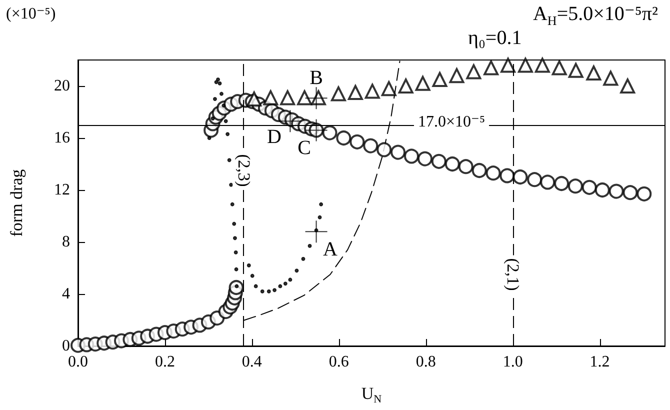 This screenshot has width=670, height=410. Describe the element at coordinates (426, 362) in the screenshot. I see `x-tick-label: 0.8` at that location.